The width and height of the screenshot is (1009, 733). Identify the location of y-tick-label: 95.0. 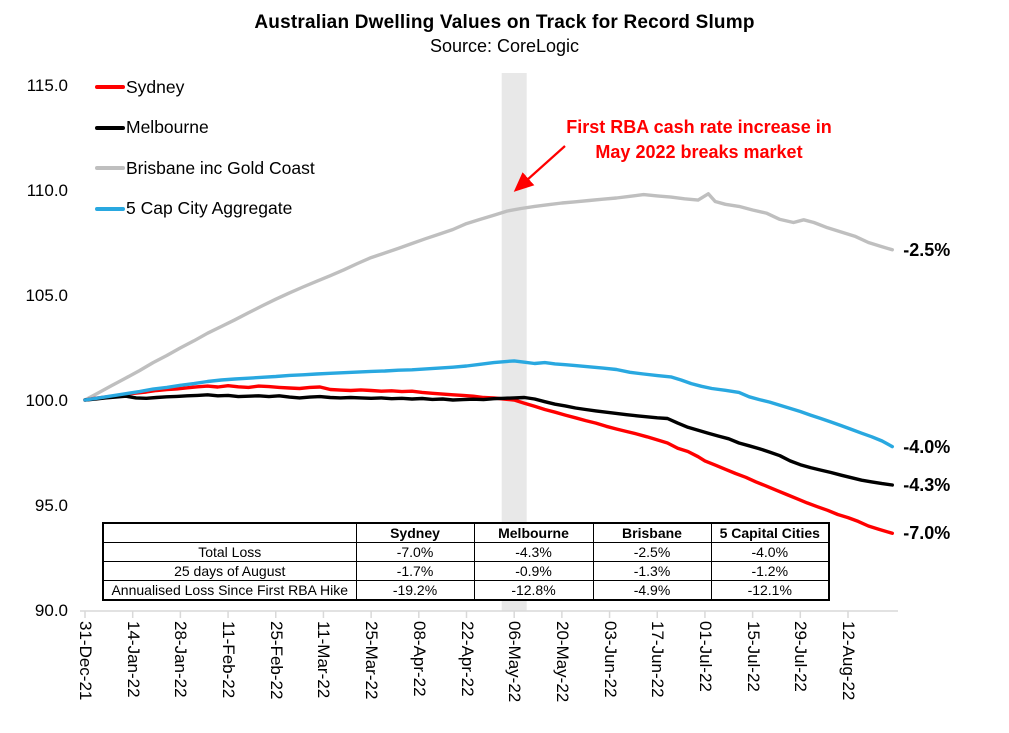
(51, 505).